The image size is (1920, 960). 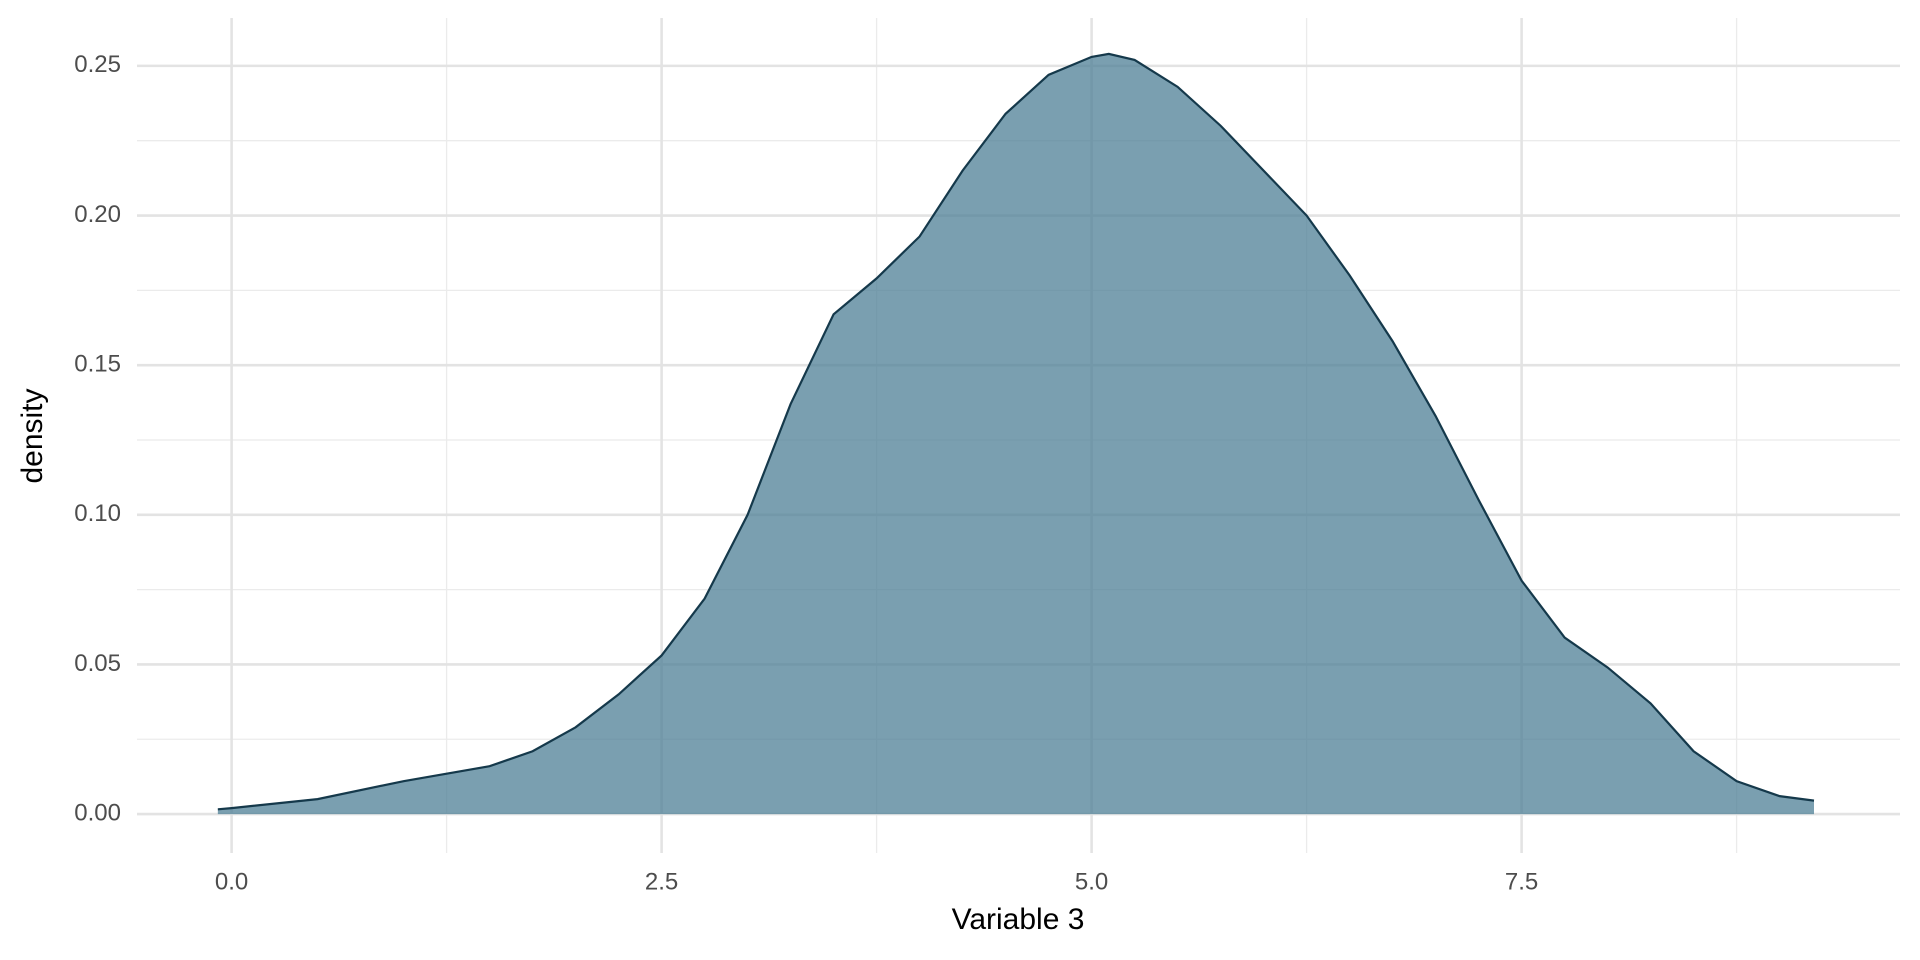 I want to click on y-tick-label: 0.25, so click(x=97, y=64).